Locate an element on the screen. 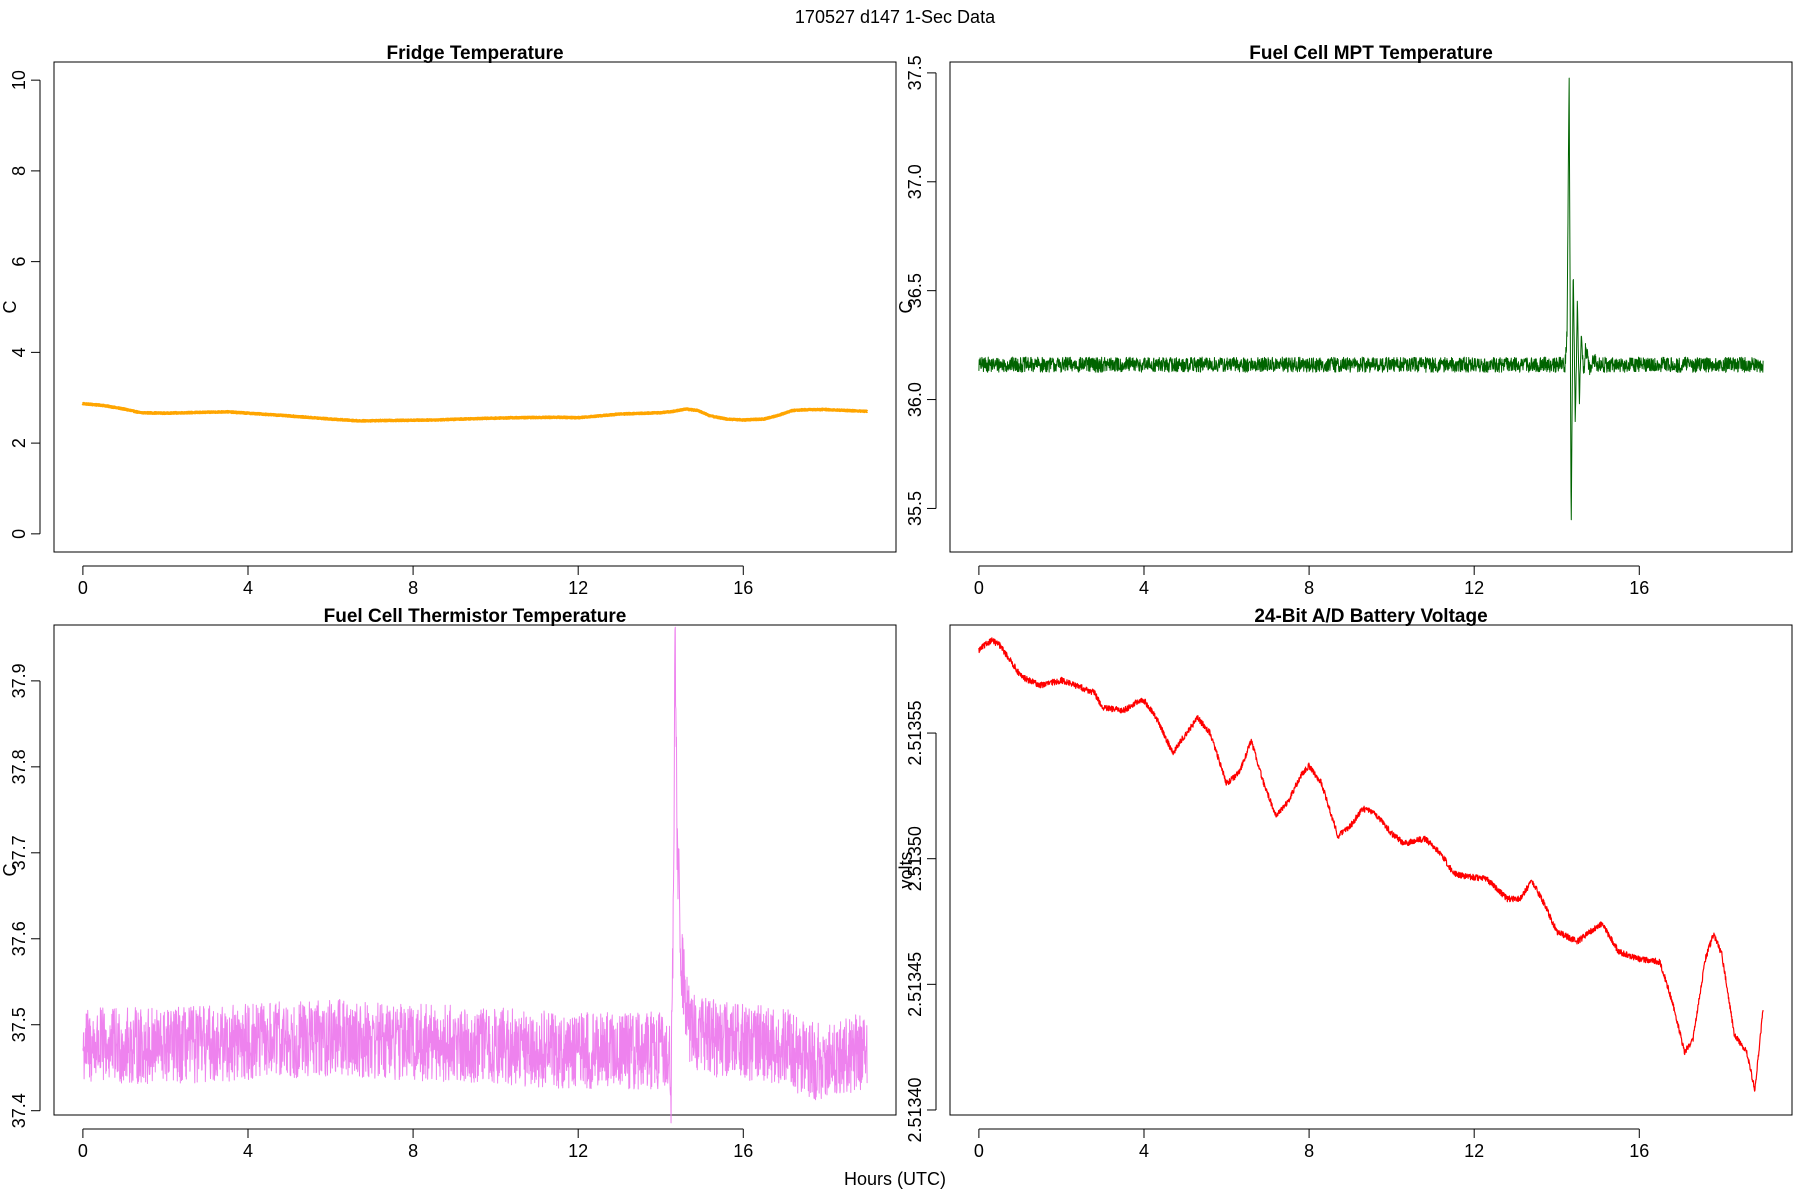 The height and width of the screenshot is (1200, 1800). y-tick-label: 2.51340 is located at coordinates (915, 1109).